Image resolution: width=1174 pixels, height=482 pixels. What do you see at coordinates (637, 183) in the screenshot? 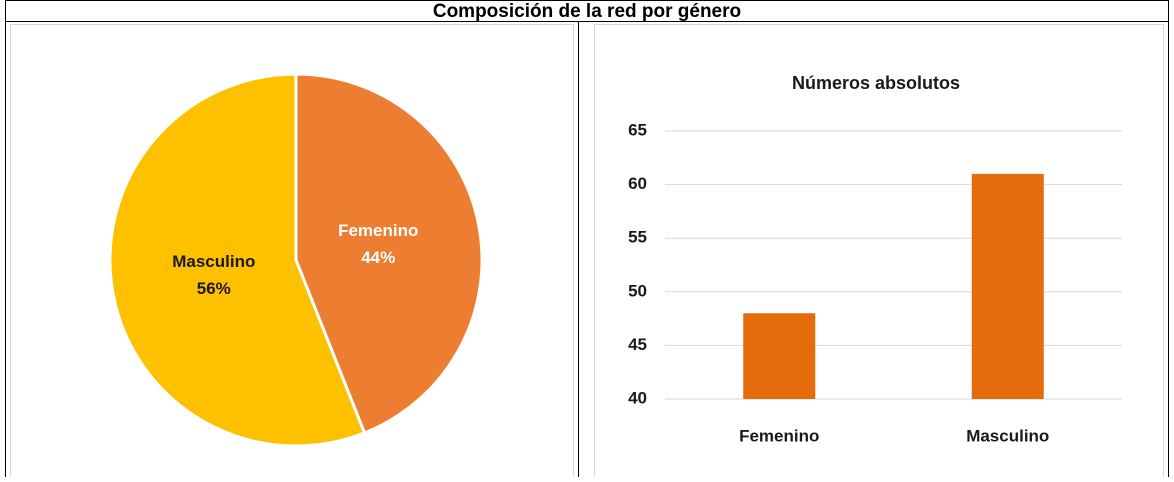
I see `y-tick-label: 60` at bounding box center [637, 183].